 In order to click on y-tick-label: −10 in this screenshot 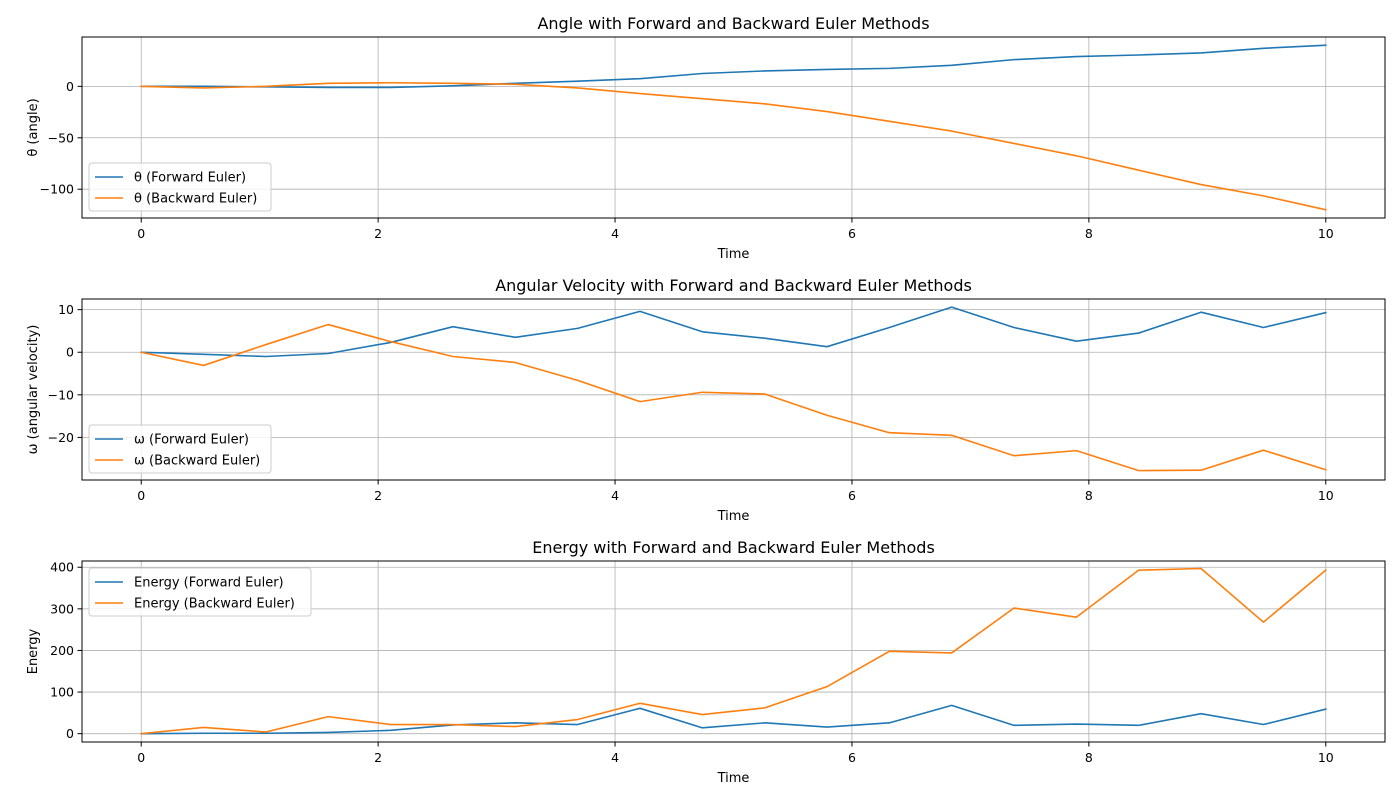, I will do `click(61, 394)`.